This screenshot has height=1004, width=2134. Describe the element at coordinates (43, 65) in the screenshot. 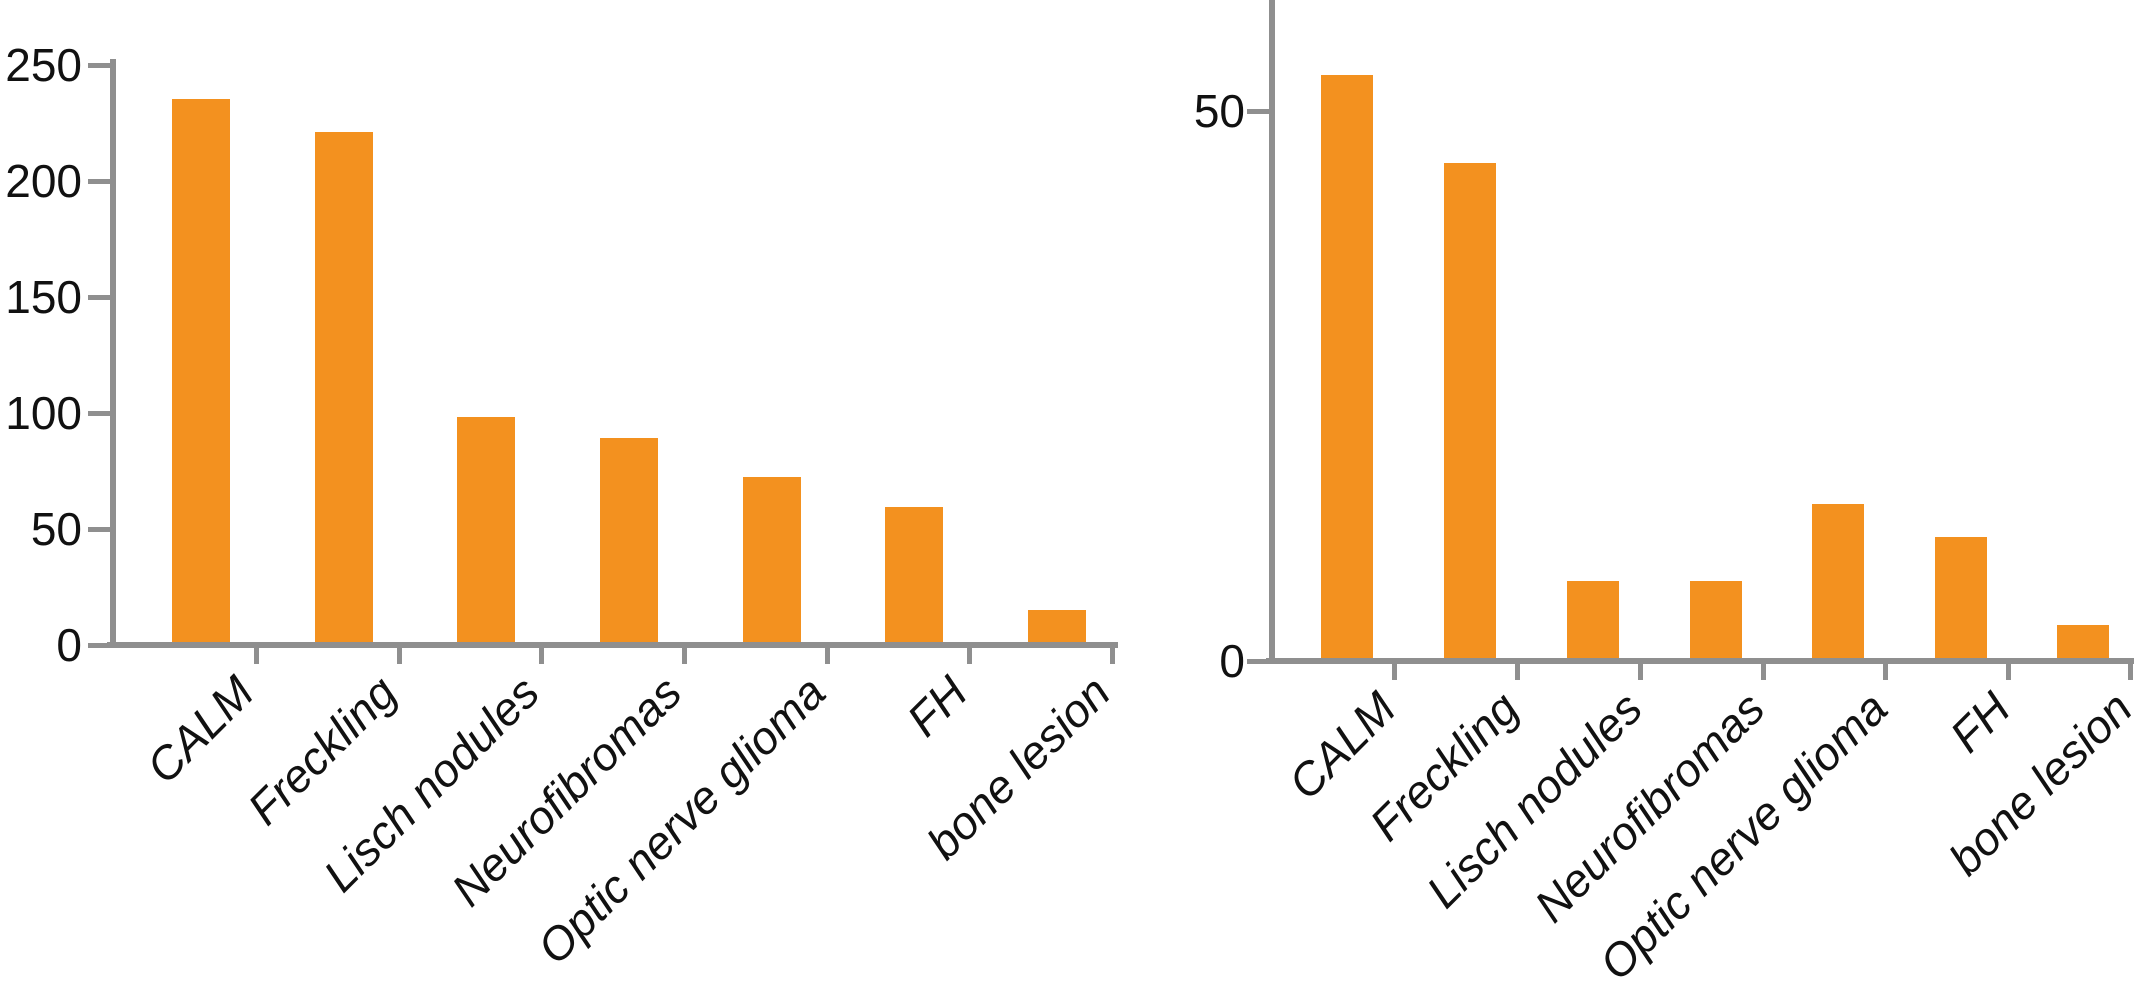

I see `y-tick-label: 250` at that location.